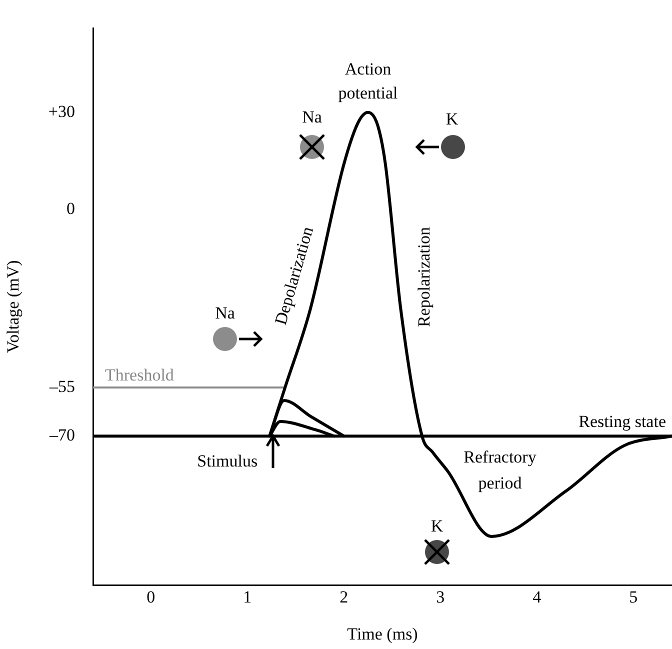  What do you see at coordinates (440, 597) in the screenshot?
I see `x-tick-label: 3` at bounding box center [440, 597].